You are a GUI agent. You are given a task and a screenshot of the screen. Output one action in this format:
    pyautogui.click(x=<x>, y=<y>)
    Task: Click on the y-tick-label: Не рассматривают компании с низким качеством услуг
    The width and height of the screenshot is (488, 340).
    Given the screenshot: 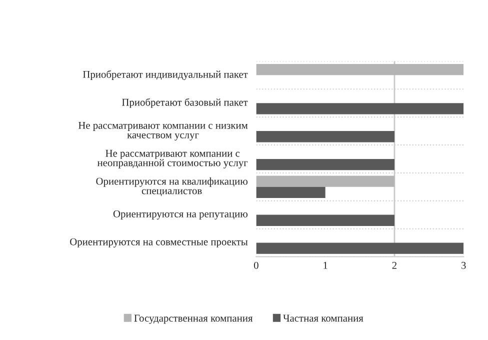 What is the action you would take?
    pyautogui.click(x=163, y=131)
    